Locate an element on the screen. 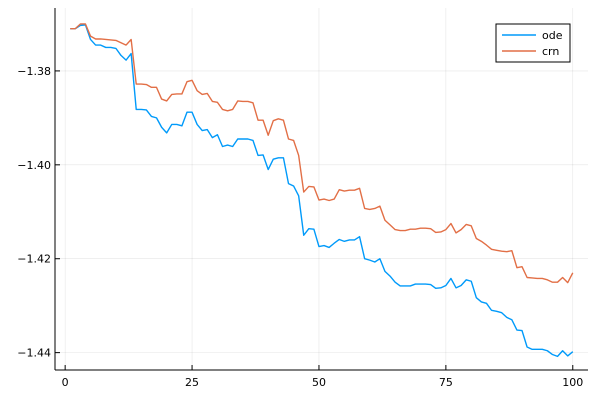 The width and height of the screenshot is (600, 400). legend-label-ode: ode is located at coordinates (552, 35).